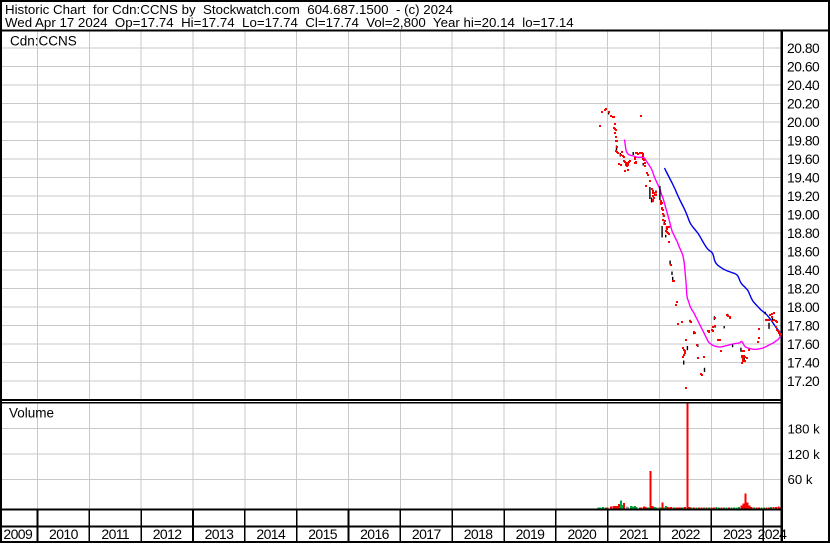  What do you see at coordinates (803, 159) in the screenshot?
I see `svg-text: 19.60` at bounding box center [803, 159].